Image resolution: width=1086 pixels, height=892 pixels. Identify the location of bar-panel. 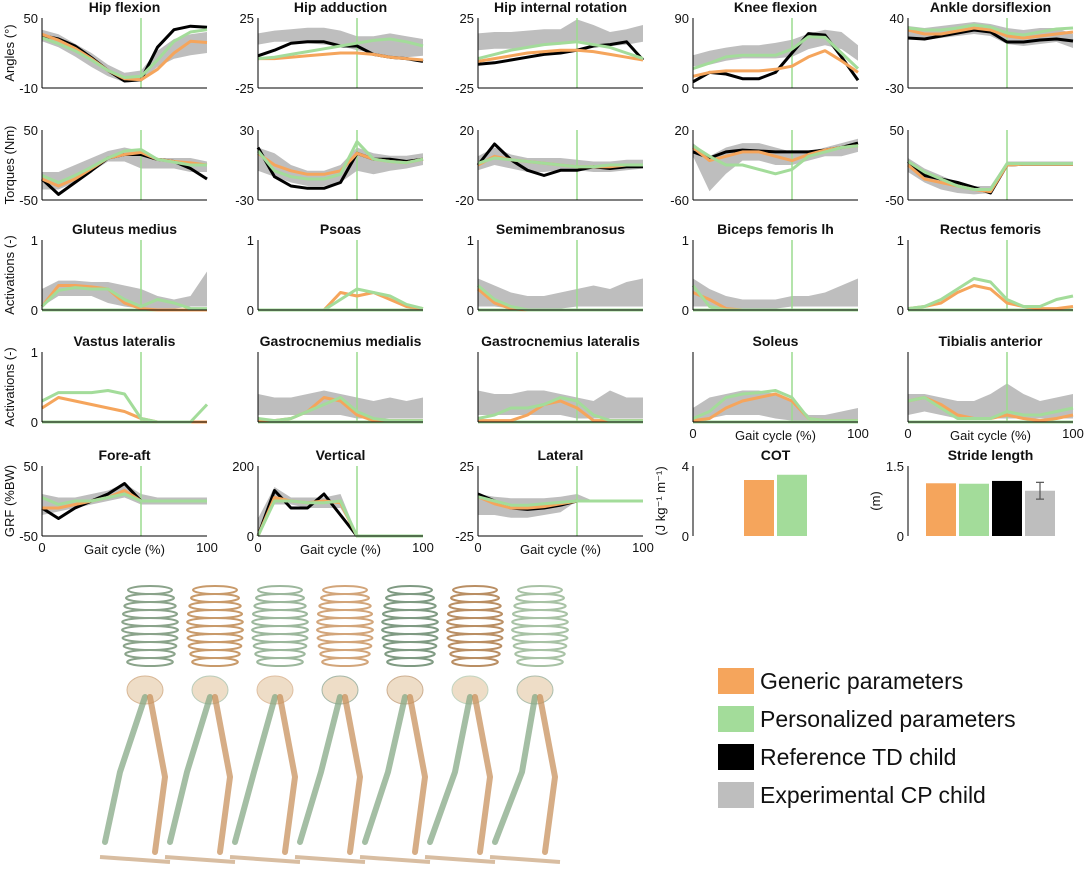
(749, 501).